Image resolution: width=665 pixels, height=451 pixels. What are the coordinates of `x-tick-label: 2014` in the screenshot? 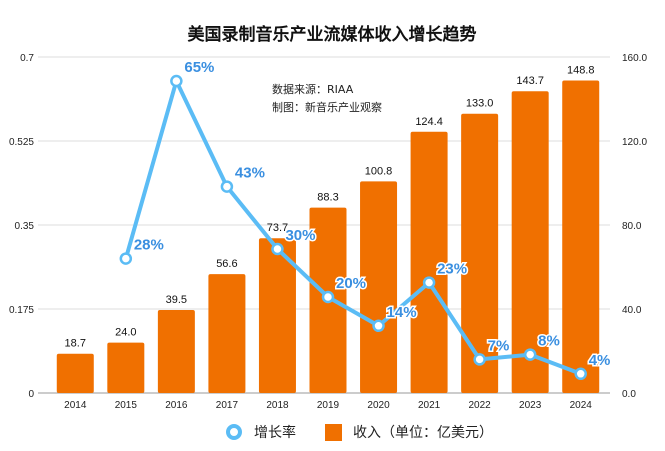 It's located at (75, 405).